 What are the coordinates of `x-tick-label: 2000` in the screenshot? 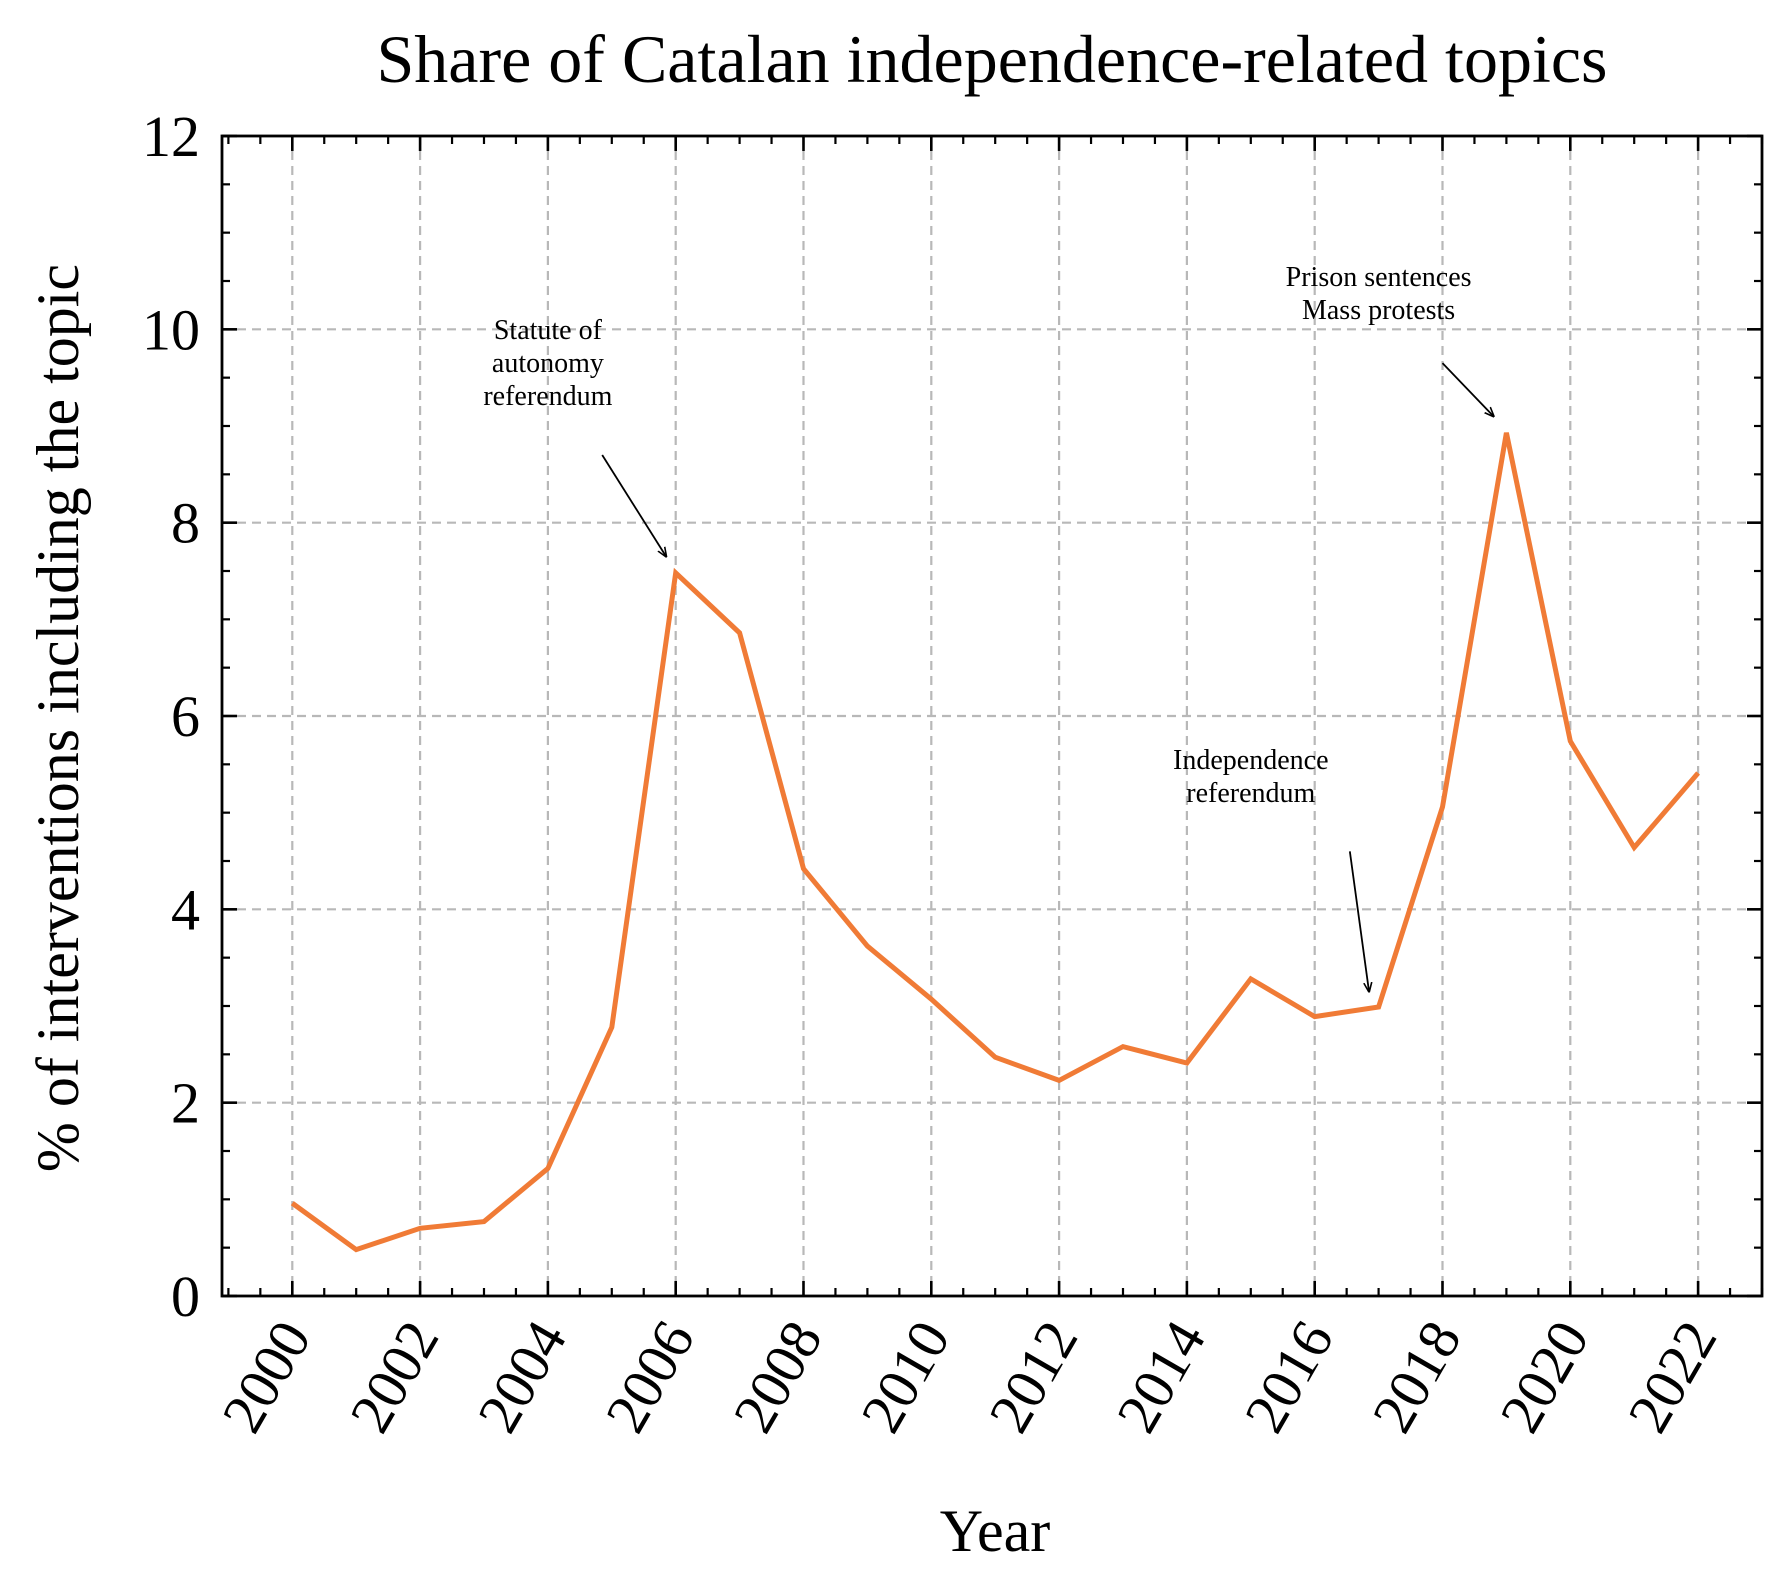 It's located at (266, 1376).